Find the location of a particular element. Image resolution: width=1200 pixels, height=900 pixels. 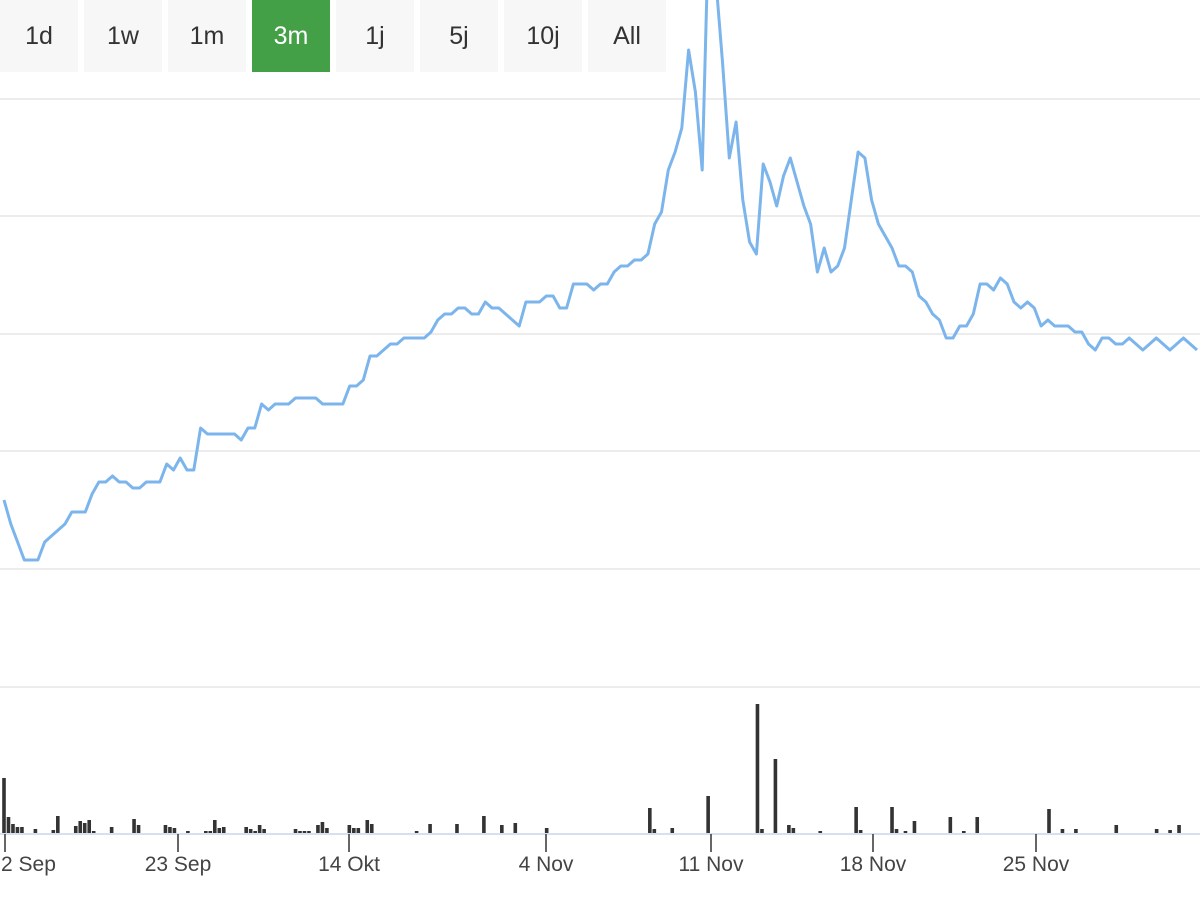

x-tick-label: 23 Sep is located at coordinates (178, 864).